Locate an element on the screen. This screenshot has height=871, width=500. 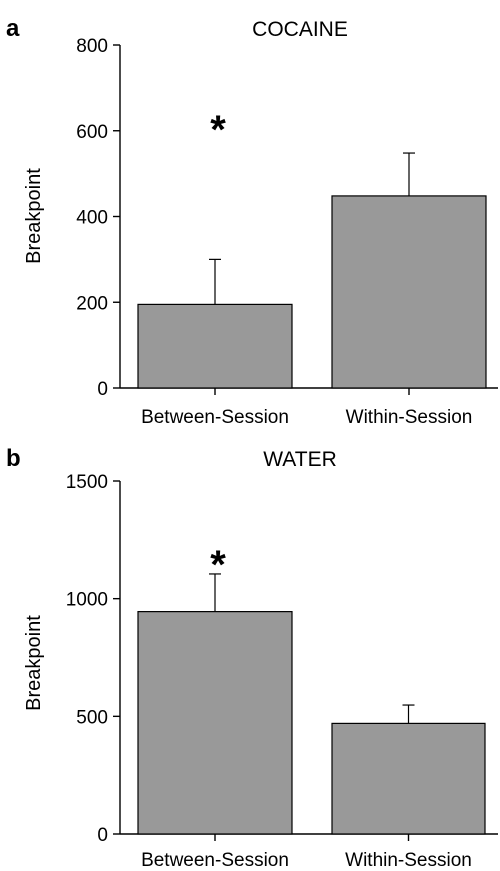
y-tick-label: 600 is located at coordinates (92, 132).